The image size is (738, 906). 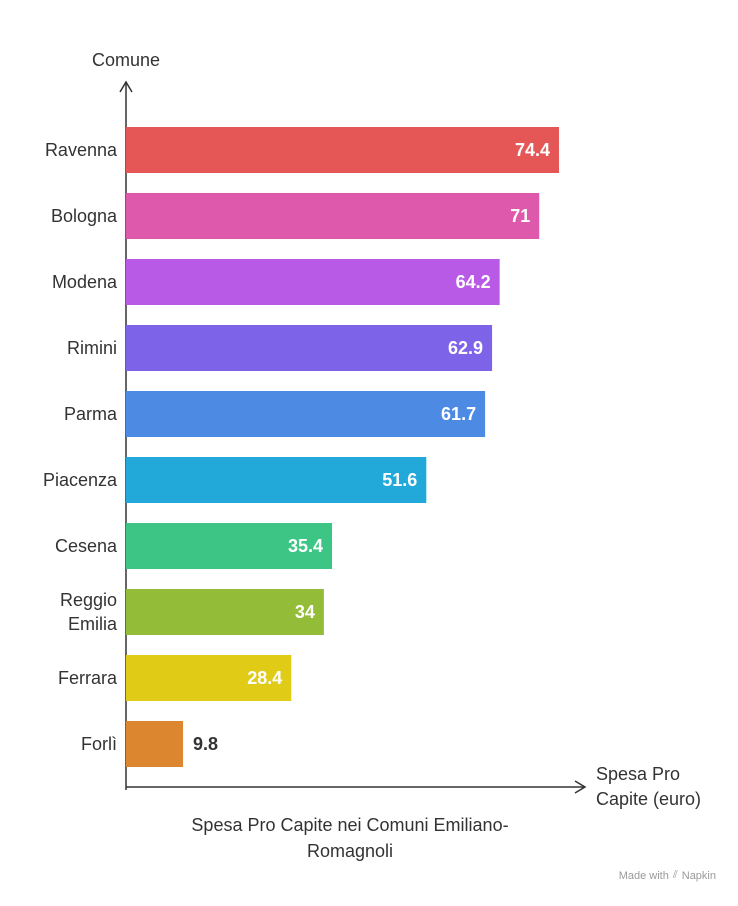 I want to click on bar-parma, so click(x=306, y=414).